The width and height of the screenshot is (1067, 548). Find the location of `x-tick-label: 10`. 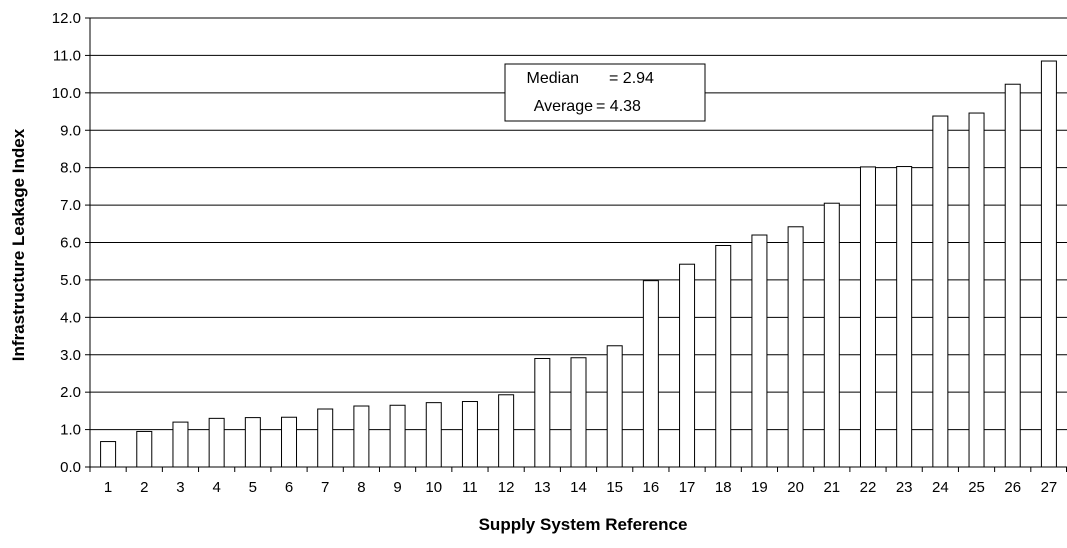

x-tick-label: 10 is located at coordinates (433, 487).